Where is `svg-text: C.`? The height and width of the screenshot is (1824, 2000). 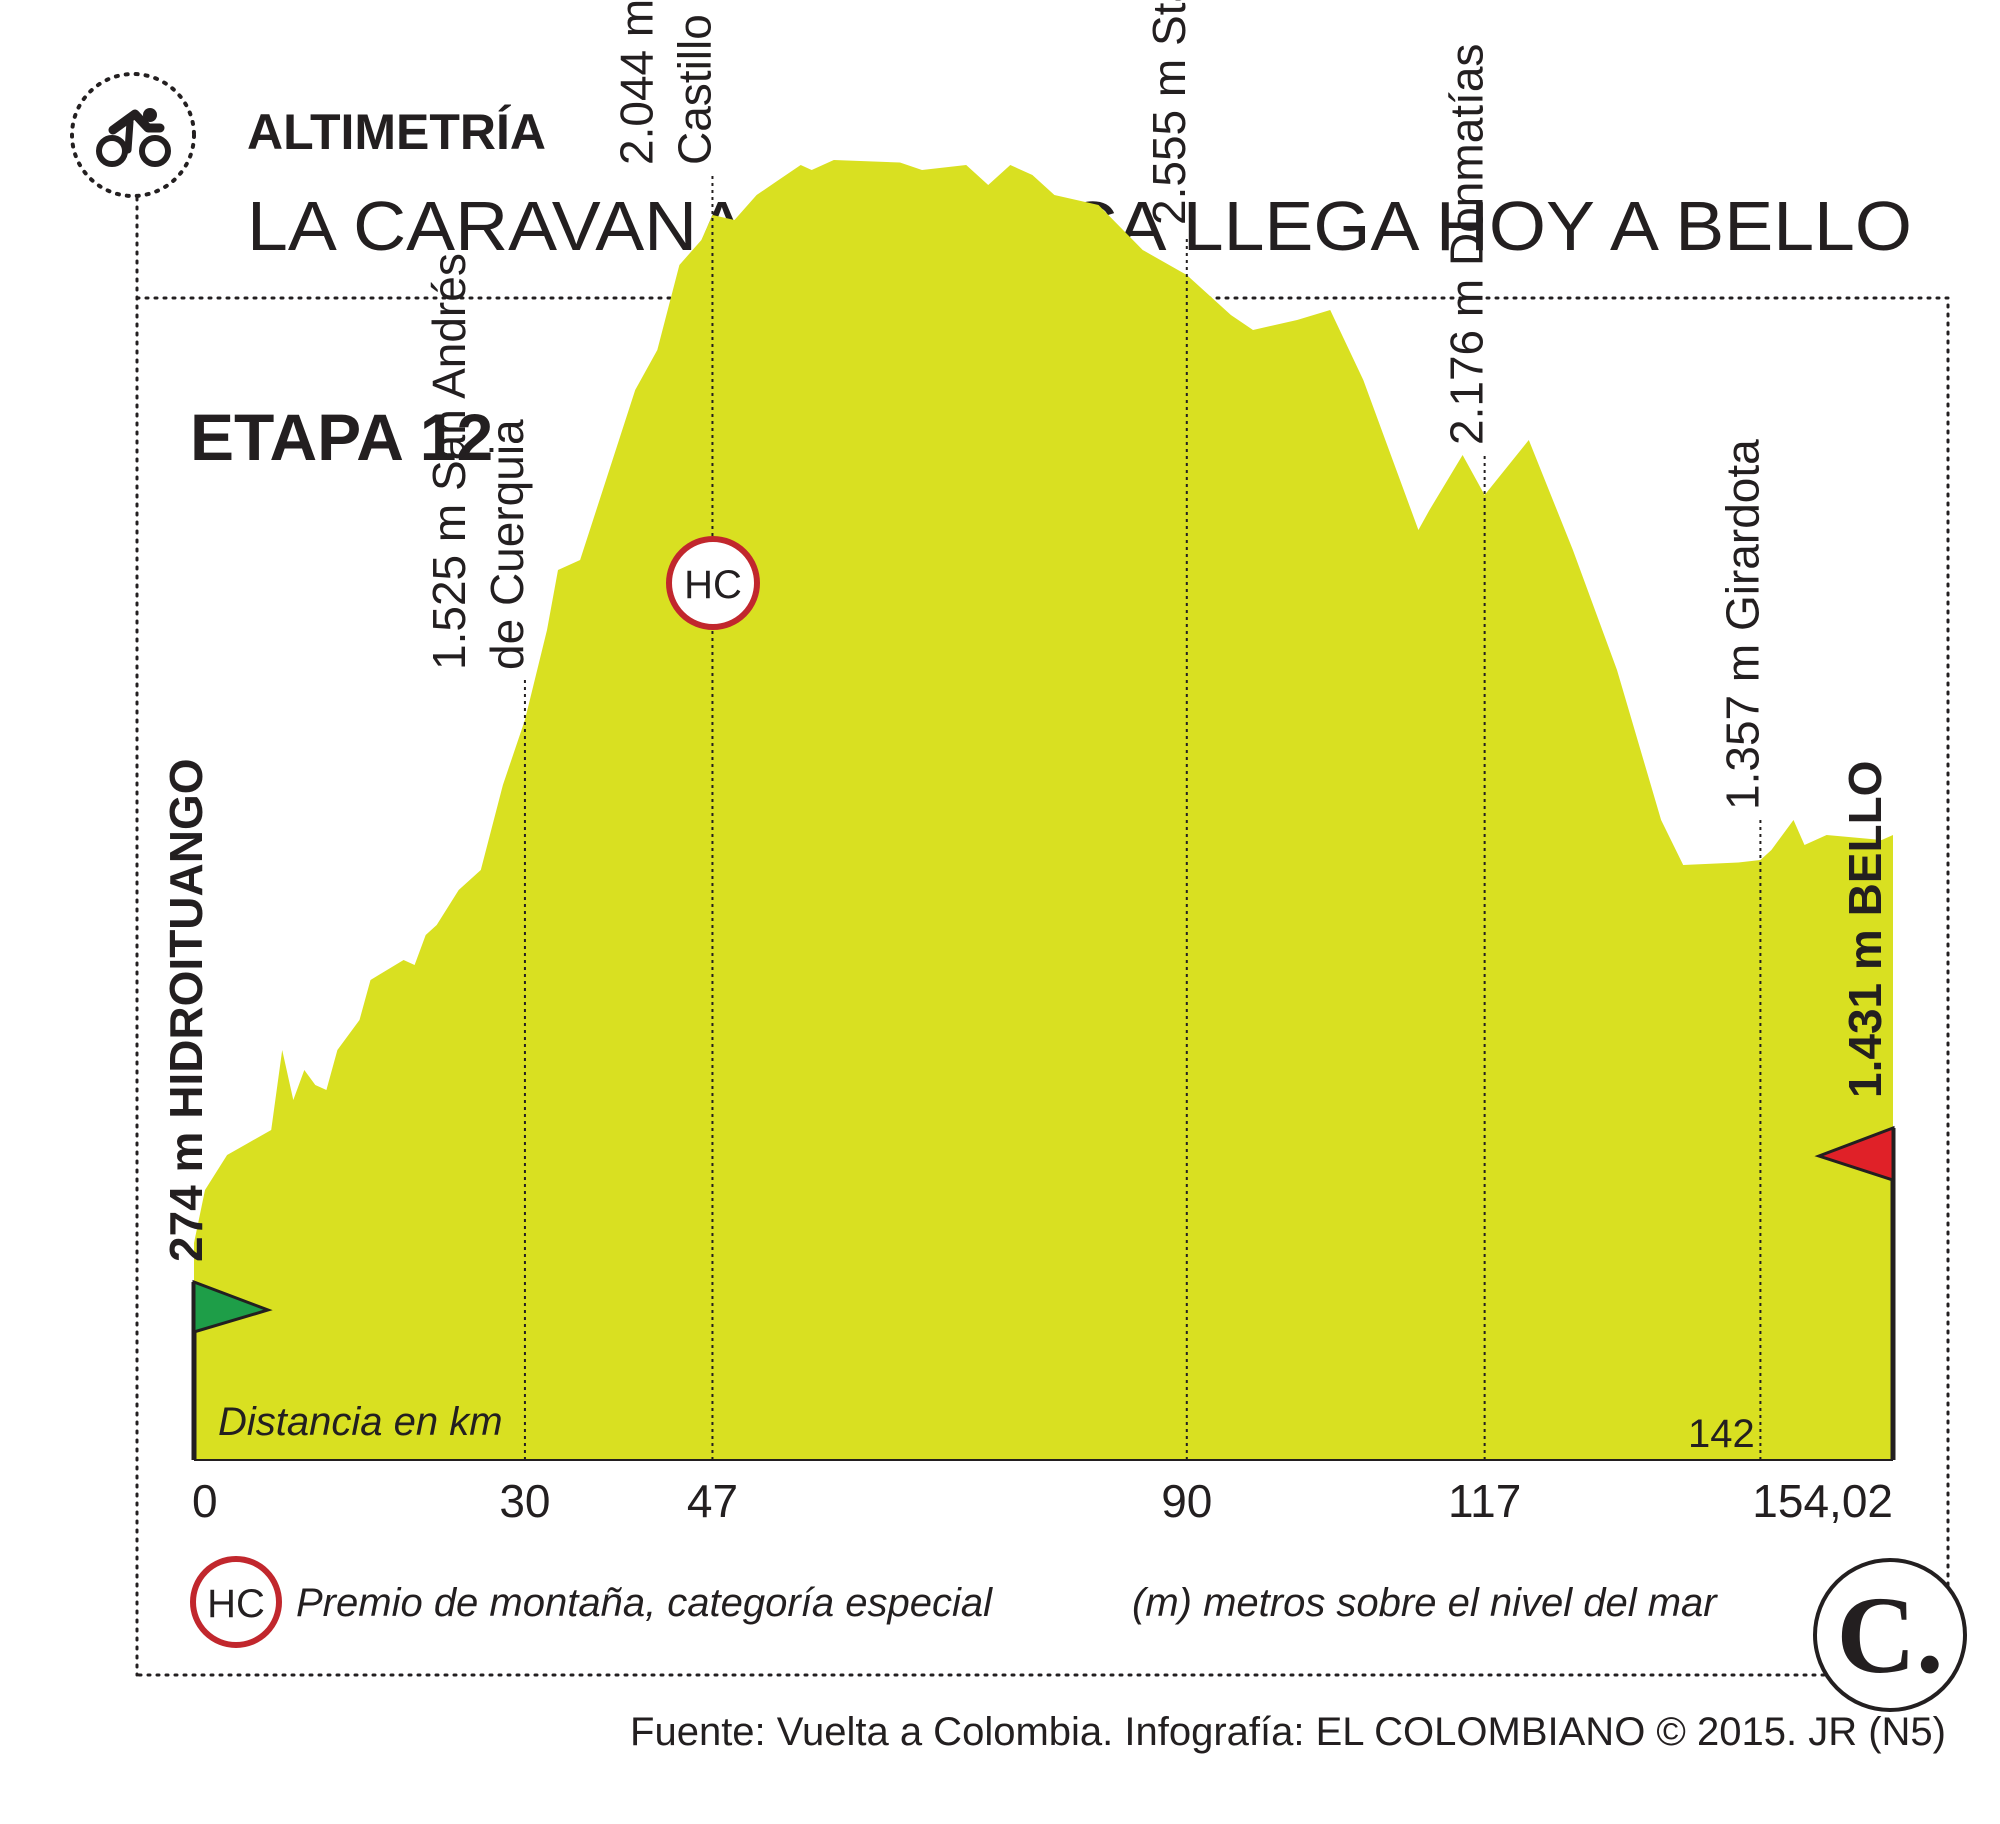 svg-text: C. is located at coordinates (1890, 1635).